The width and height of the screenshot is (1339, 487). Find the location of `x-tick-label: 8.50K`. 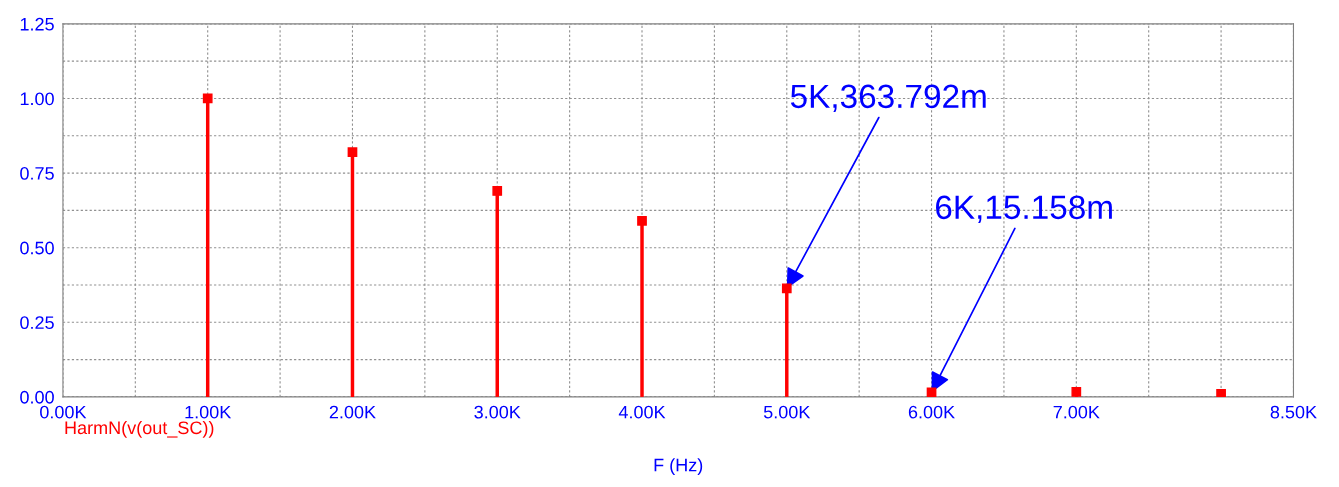

x-tick-label: 8.50K is located at coordinates (1293, 412).